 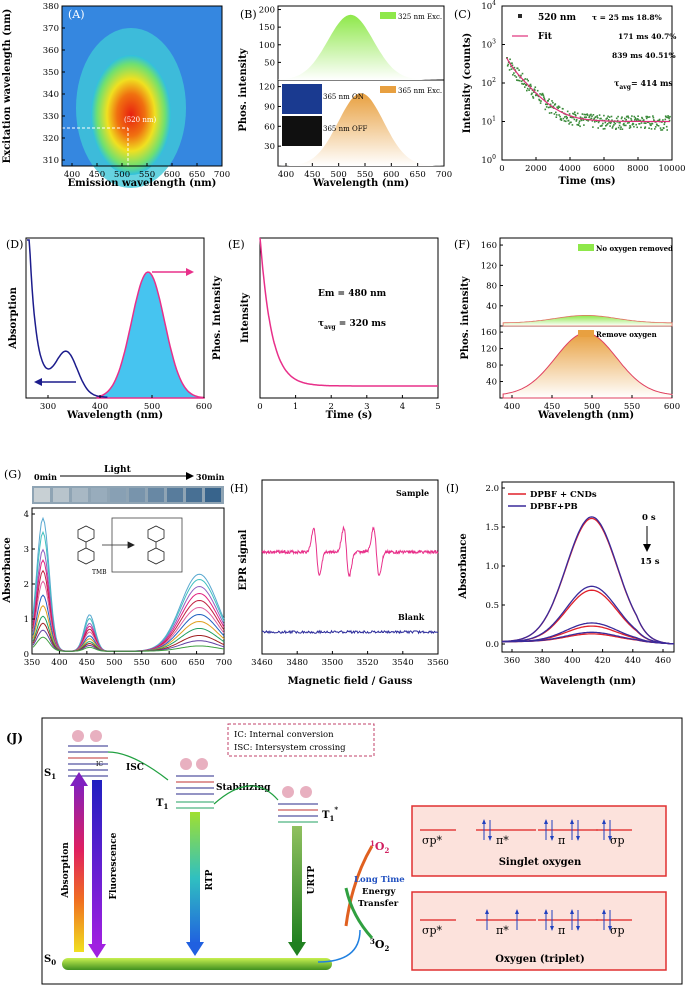 What do you see at coordinates (217, 317) in the screenshot?
I see `panel-d-ylabel-right: Phos. Intensity` at bounding box center [217, 317].